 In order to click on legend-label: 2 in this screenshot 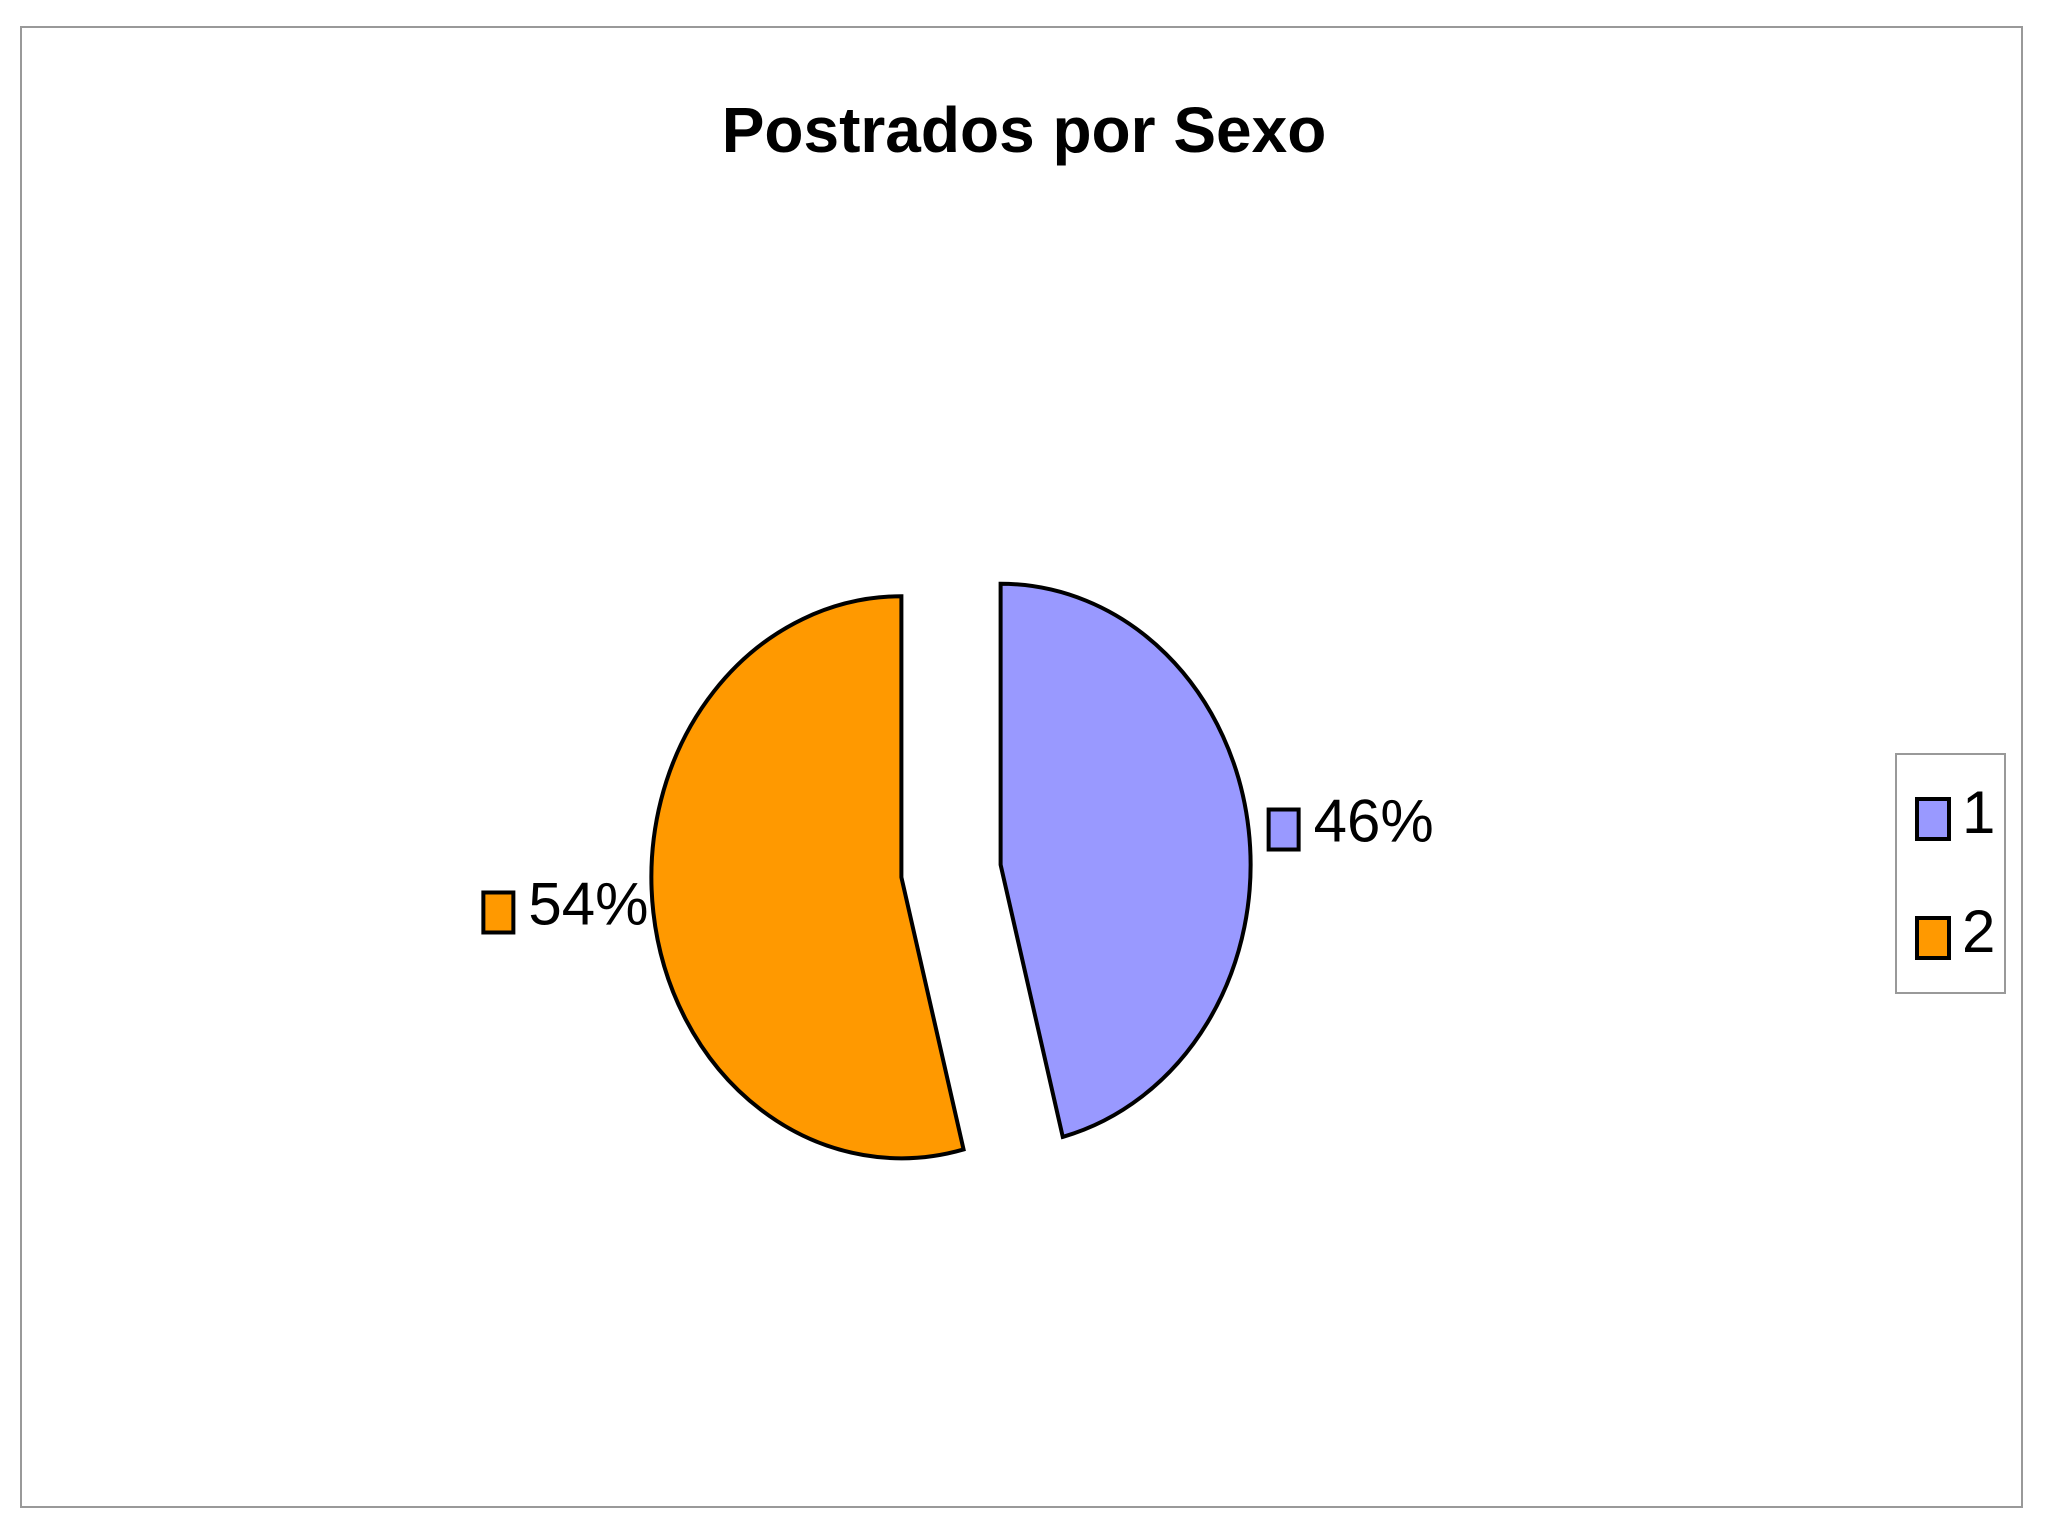, I will do `click(1978, 931)`.